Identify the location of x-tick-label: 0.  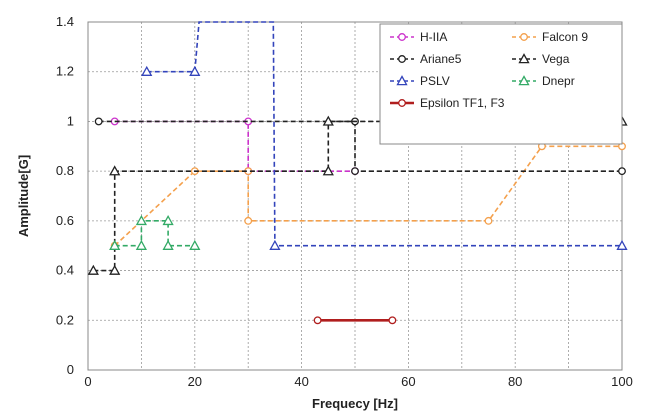
(87, 381).